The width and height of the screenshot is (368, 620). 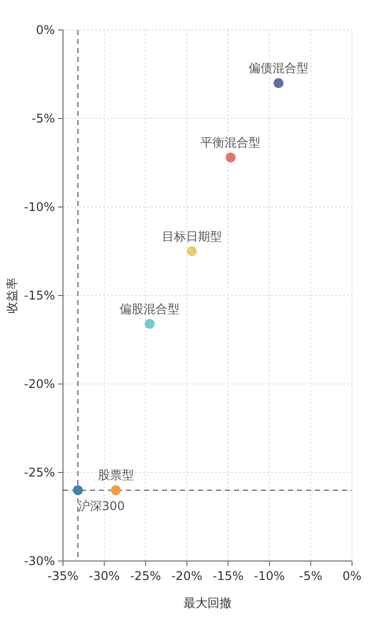 What do you see at coordinates (39, 295) in the screenshot?
I see `y-tick-label: -15%` at bounding box center [39, 295].